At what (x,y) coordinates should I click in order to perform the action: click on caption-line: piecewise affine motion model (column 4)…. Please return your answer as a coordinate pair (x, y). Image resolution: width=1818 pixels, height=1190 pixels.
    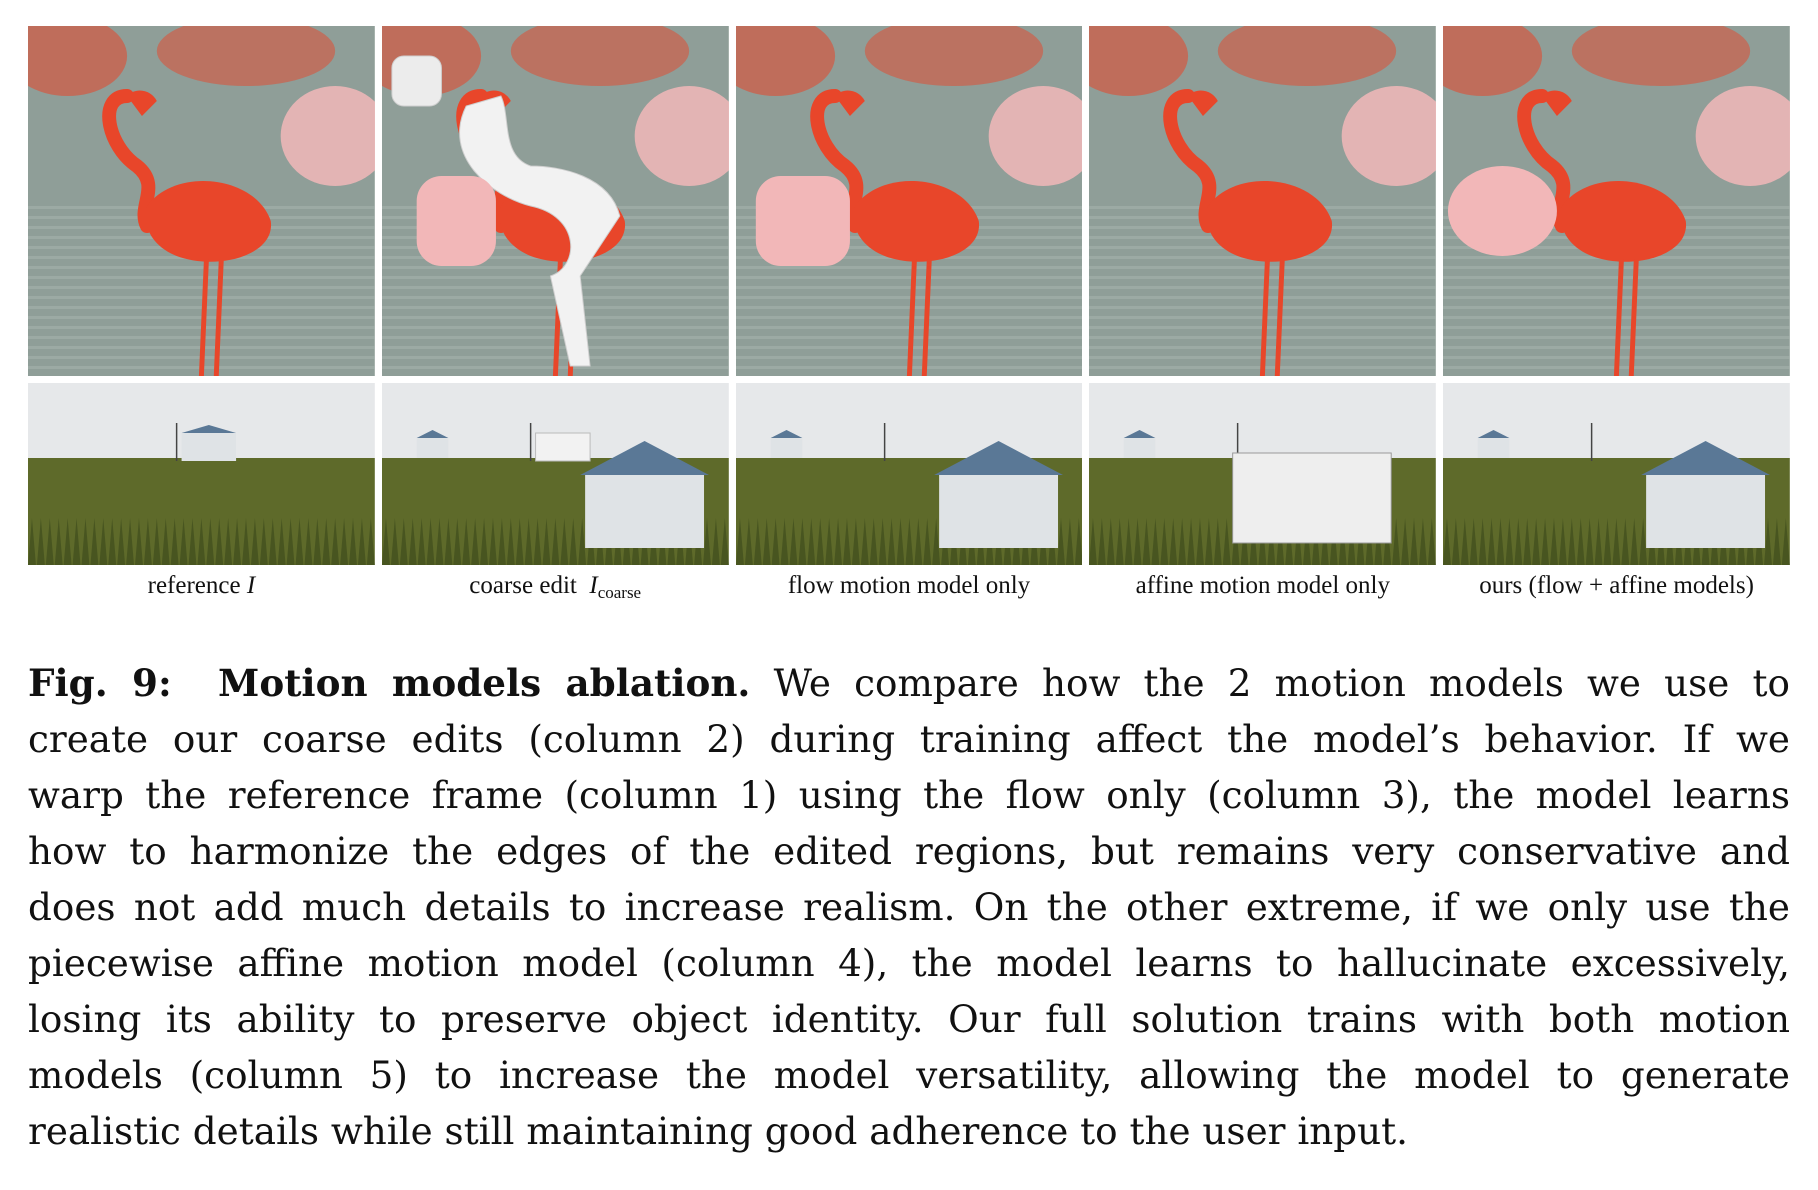
    Looking at the image, I should click on (909, 963).